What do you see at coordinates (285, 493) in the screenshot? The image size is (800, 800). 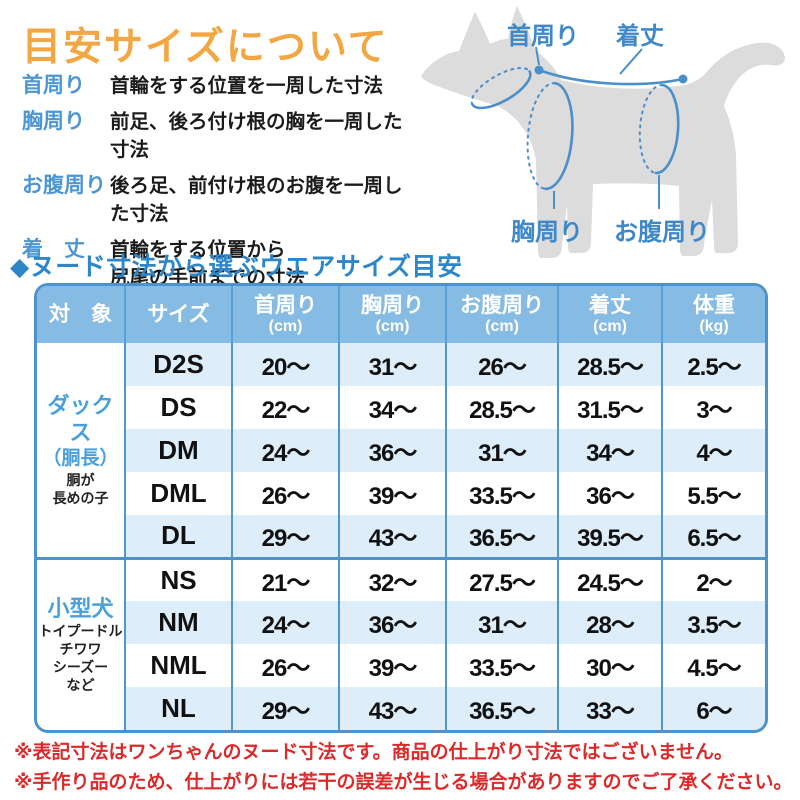 I see `cell-neck: 26～` at bounding box center [285, 493].